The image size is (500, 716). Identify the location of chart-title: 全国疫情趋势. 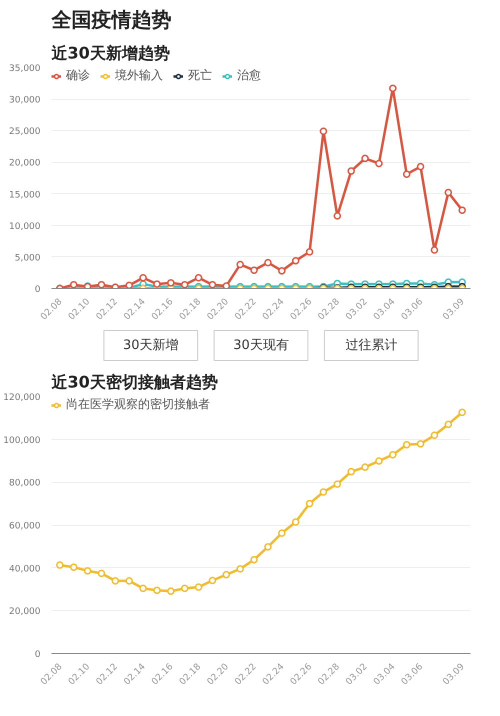
(111, 20).